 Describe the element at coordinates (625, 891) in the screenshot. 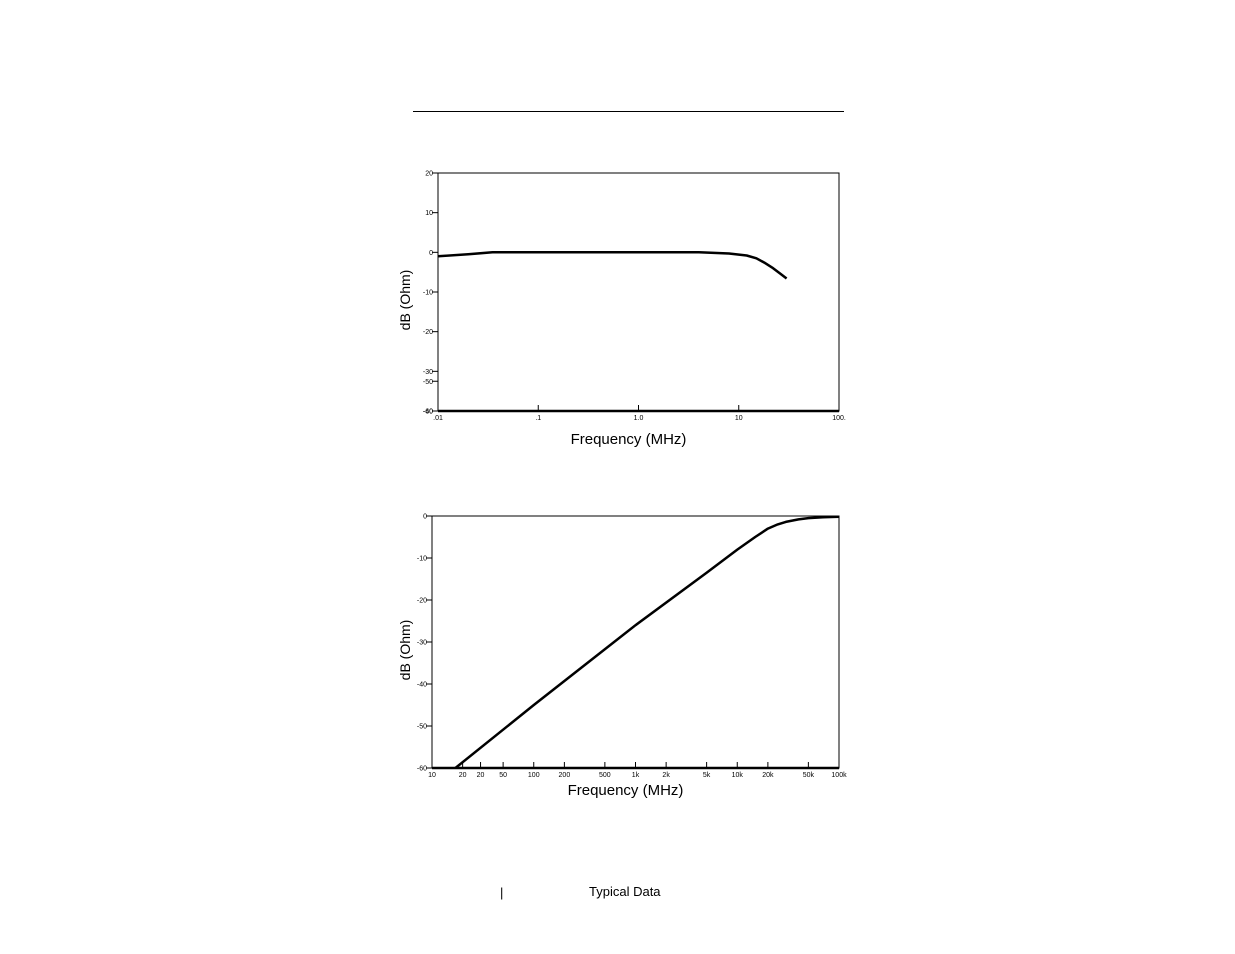

I see `footer-caption: Typical Data` at that location.